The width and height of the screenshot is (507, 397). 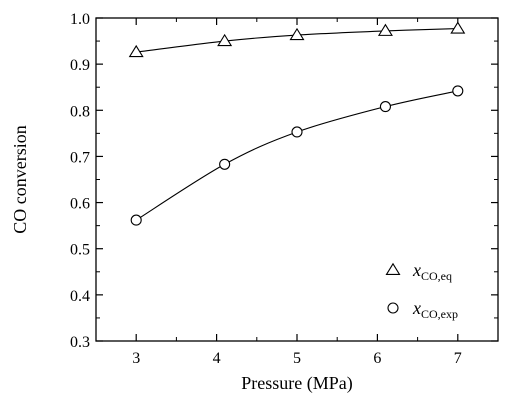 I want to click on legend-triangle-marker, so click(x=393, y=269).